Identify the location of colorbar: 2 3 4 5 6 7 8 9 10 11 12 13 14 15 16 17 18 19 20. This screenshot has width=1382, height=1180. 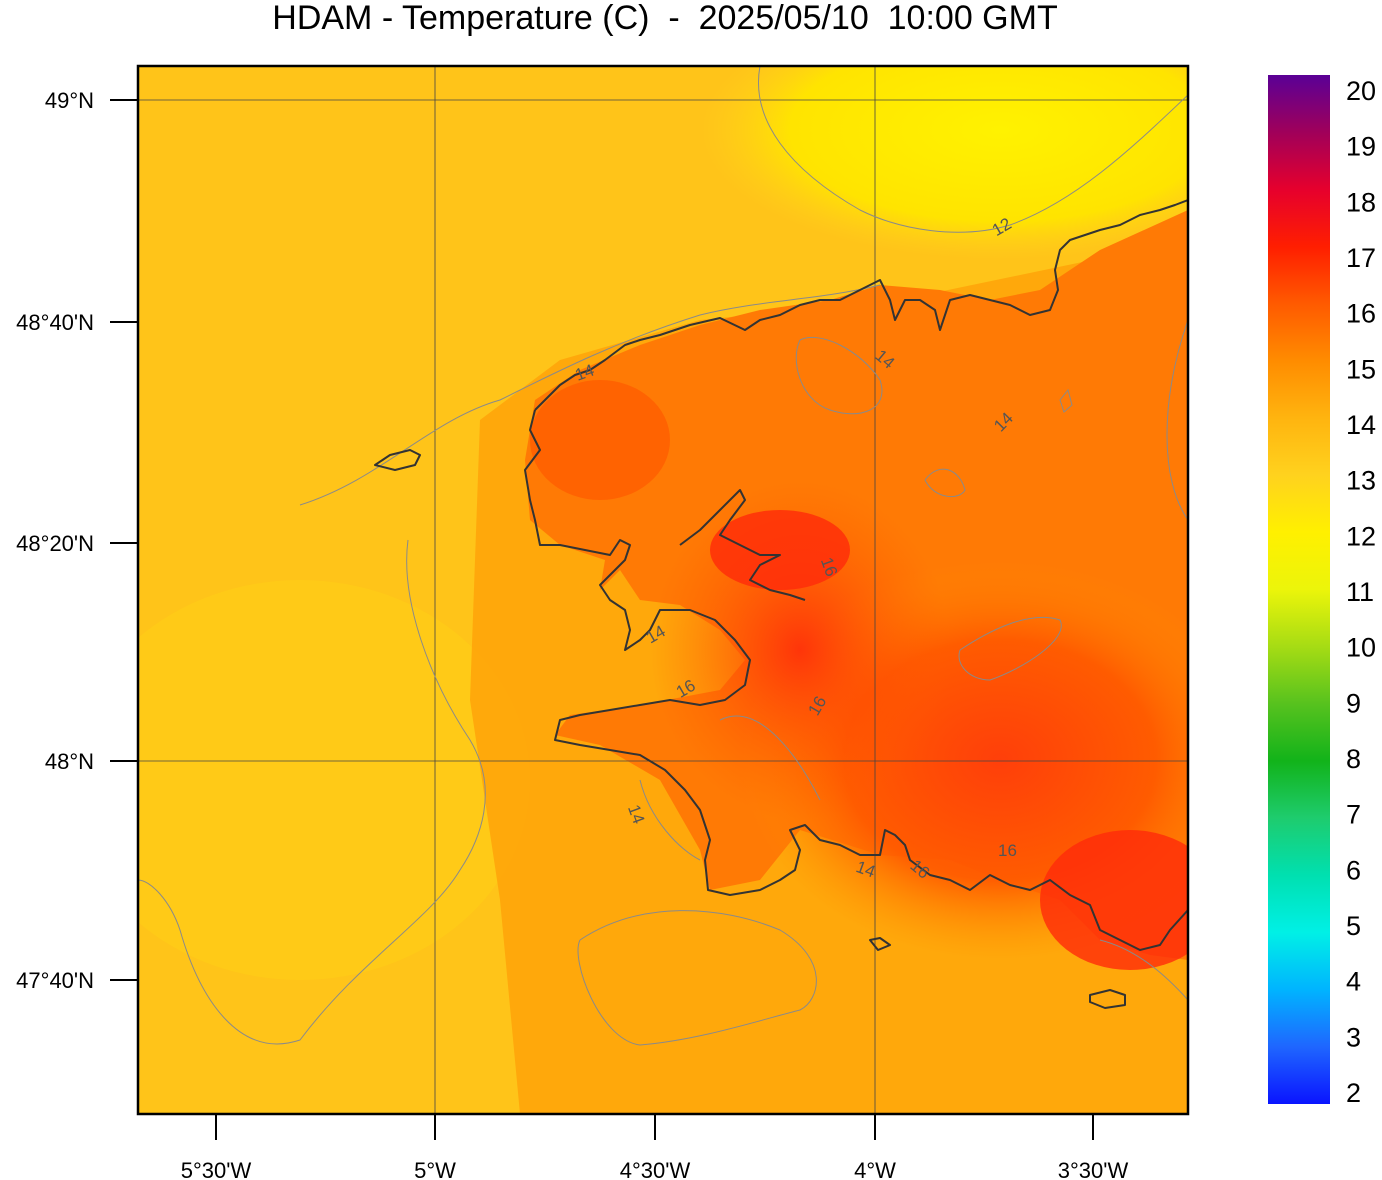
(1322, 591).